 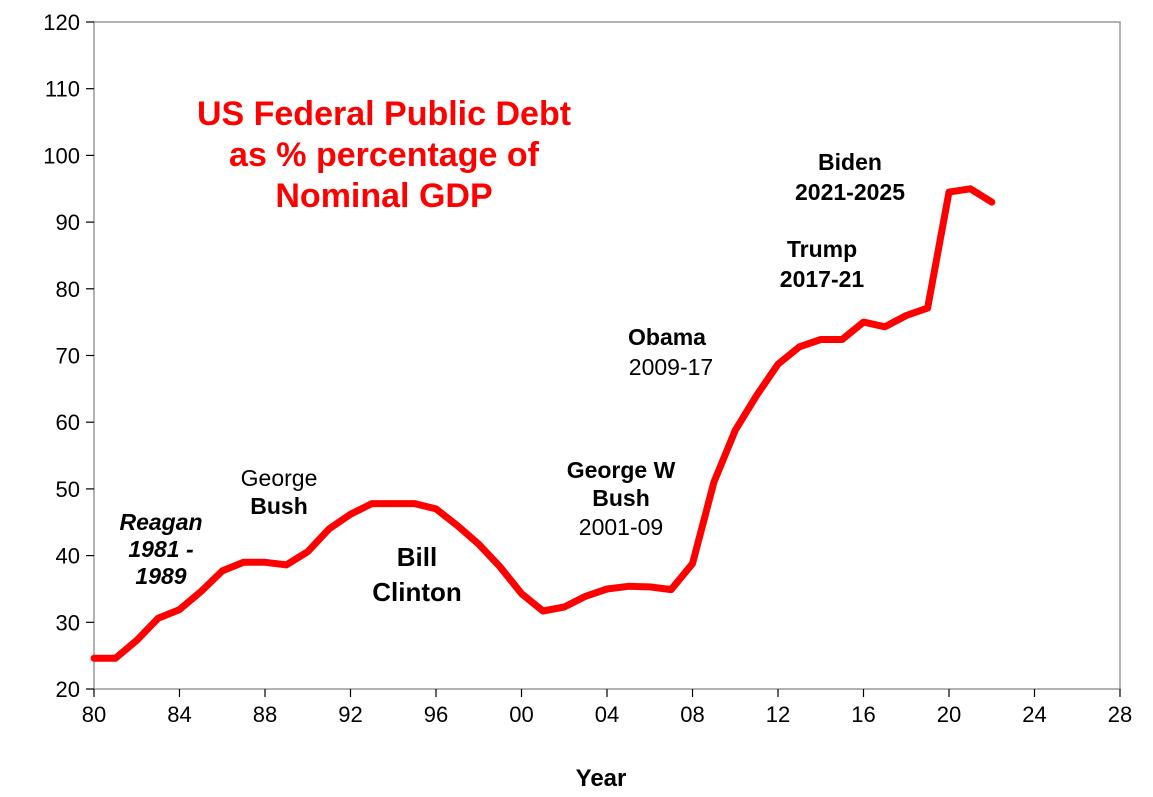 I want to click on x-tick-label: 84, so click(x=179, y=714).